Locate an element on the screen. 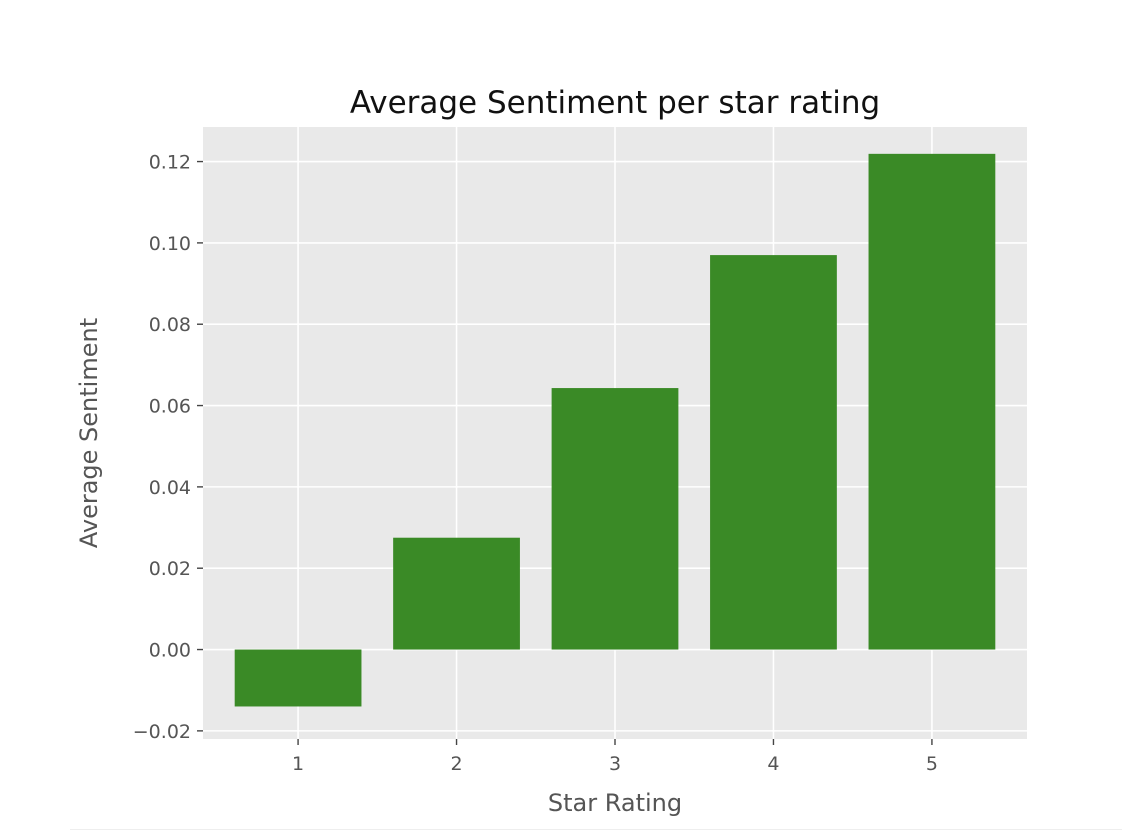 The height and width of the screenshot is (840, 1122). x-axis-label: Star Rating is located at coordinates (615, 803).